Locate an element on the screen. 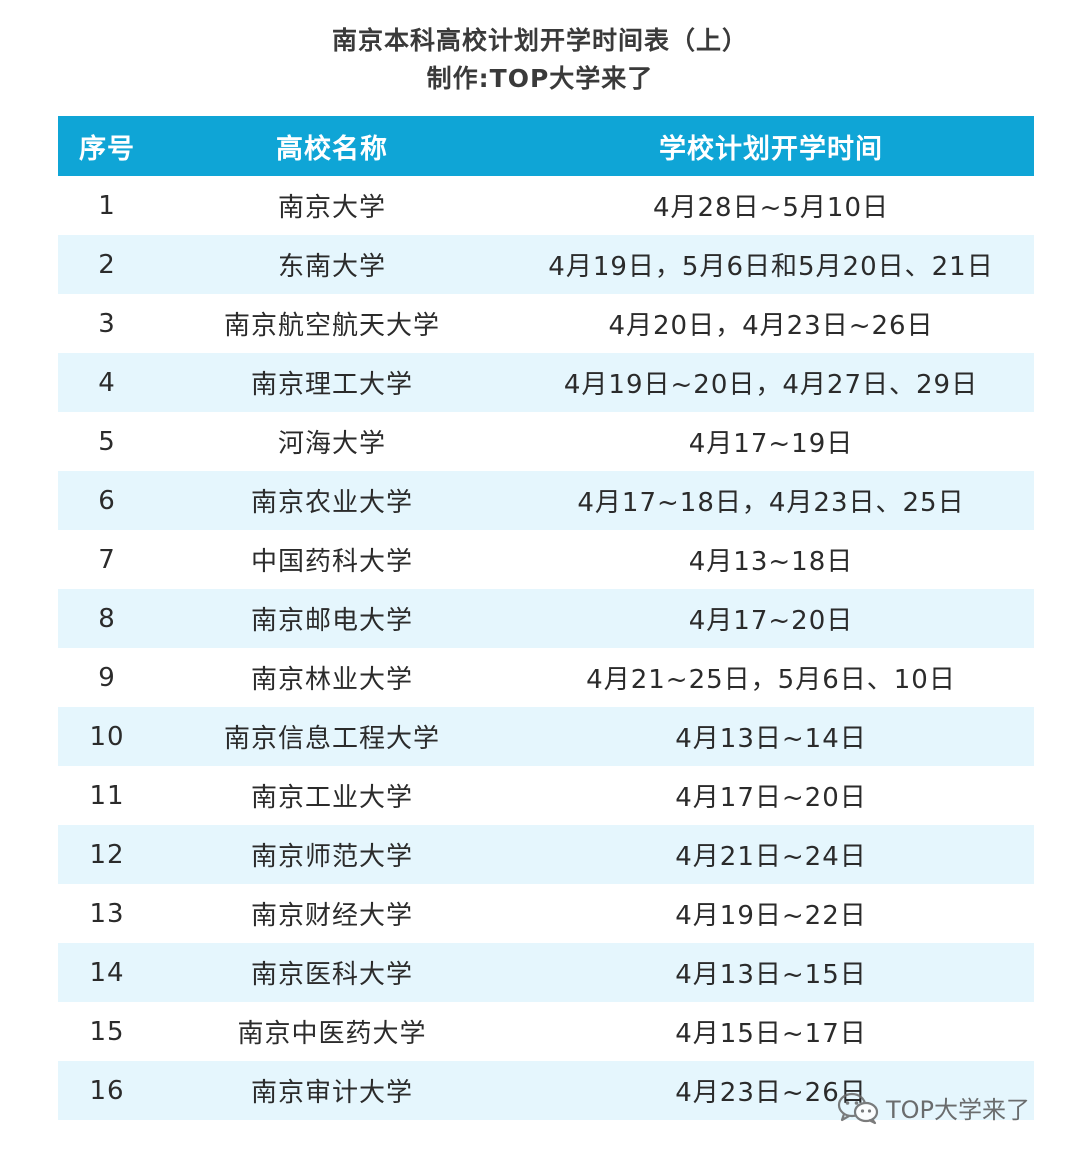  table-row: 1 南京大学 4月28日~5月10日 is located at coordinates (546, 205).